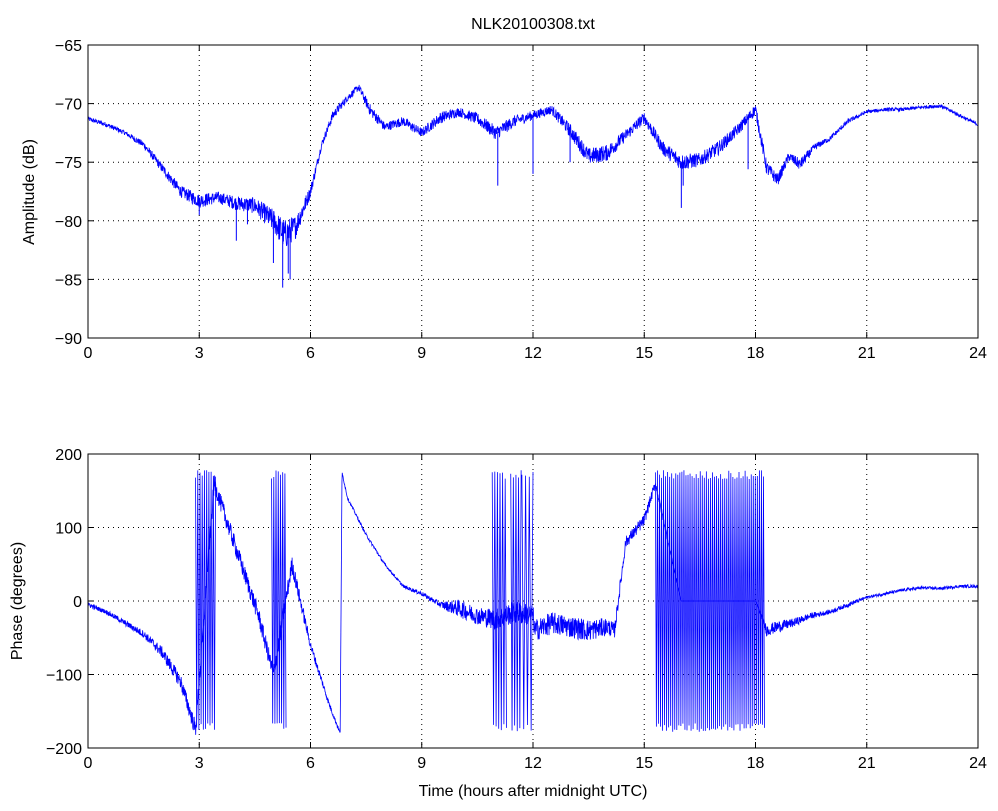  Describe the element at coordinates (756, 763) in the screenshot. I see `phase-xtick-label: 18` at that location.